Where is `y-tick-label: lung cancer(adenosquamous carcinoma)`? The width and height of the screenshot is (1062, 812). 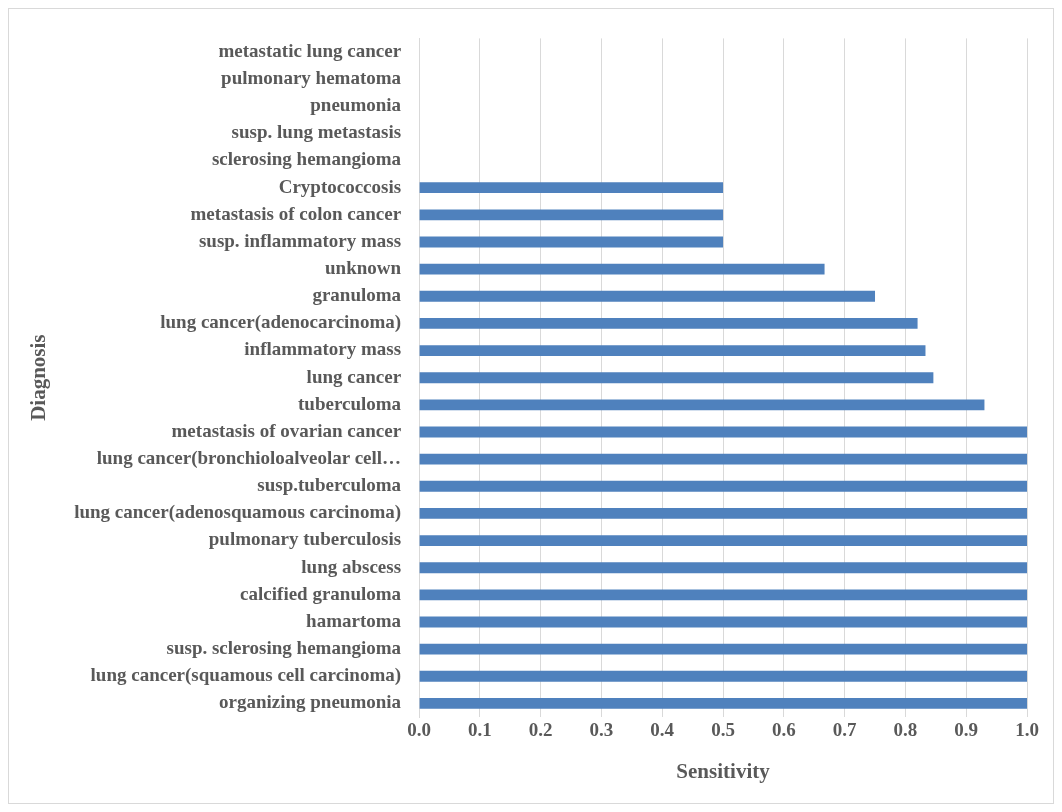
y-tick-label: lung cancer(adenosquamous carcinoma) is located at coordinates (238, 512).